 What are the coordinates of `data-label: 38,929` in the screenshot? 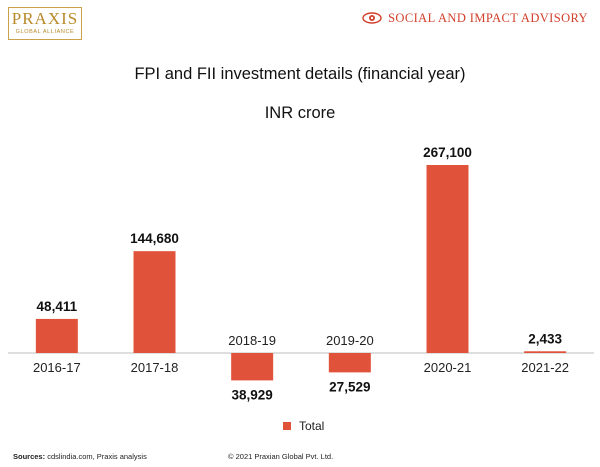 It's located at (252, 394).